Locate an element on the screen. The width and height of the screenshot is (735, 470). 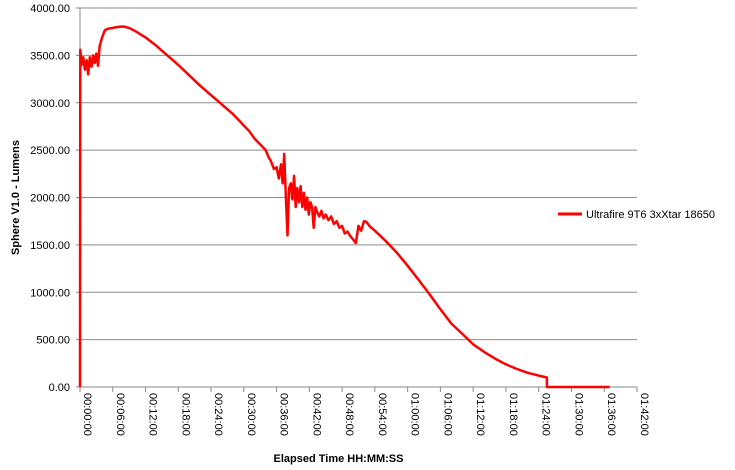
y-tick-label: 3000.00 is located at coordinates (50, 104).